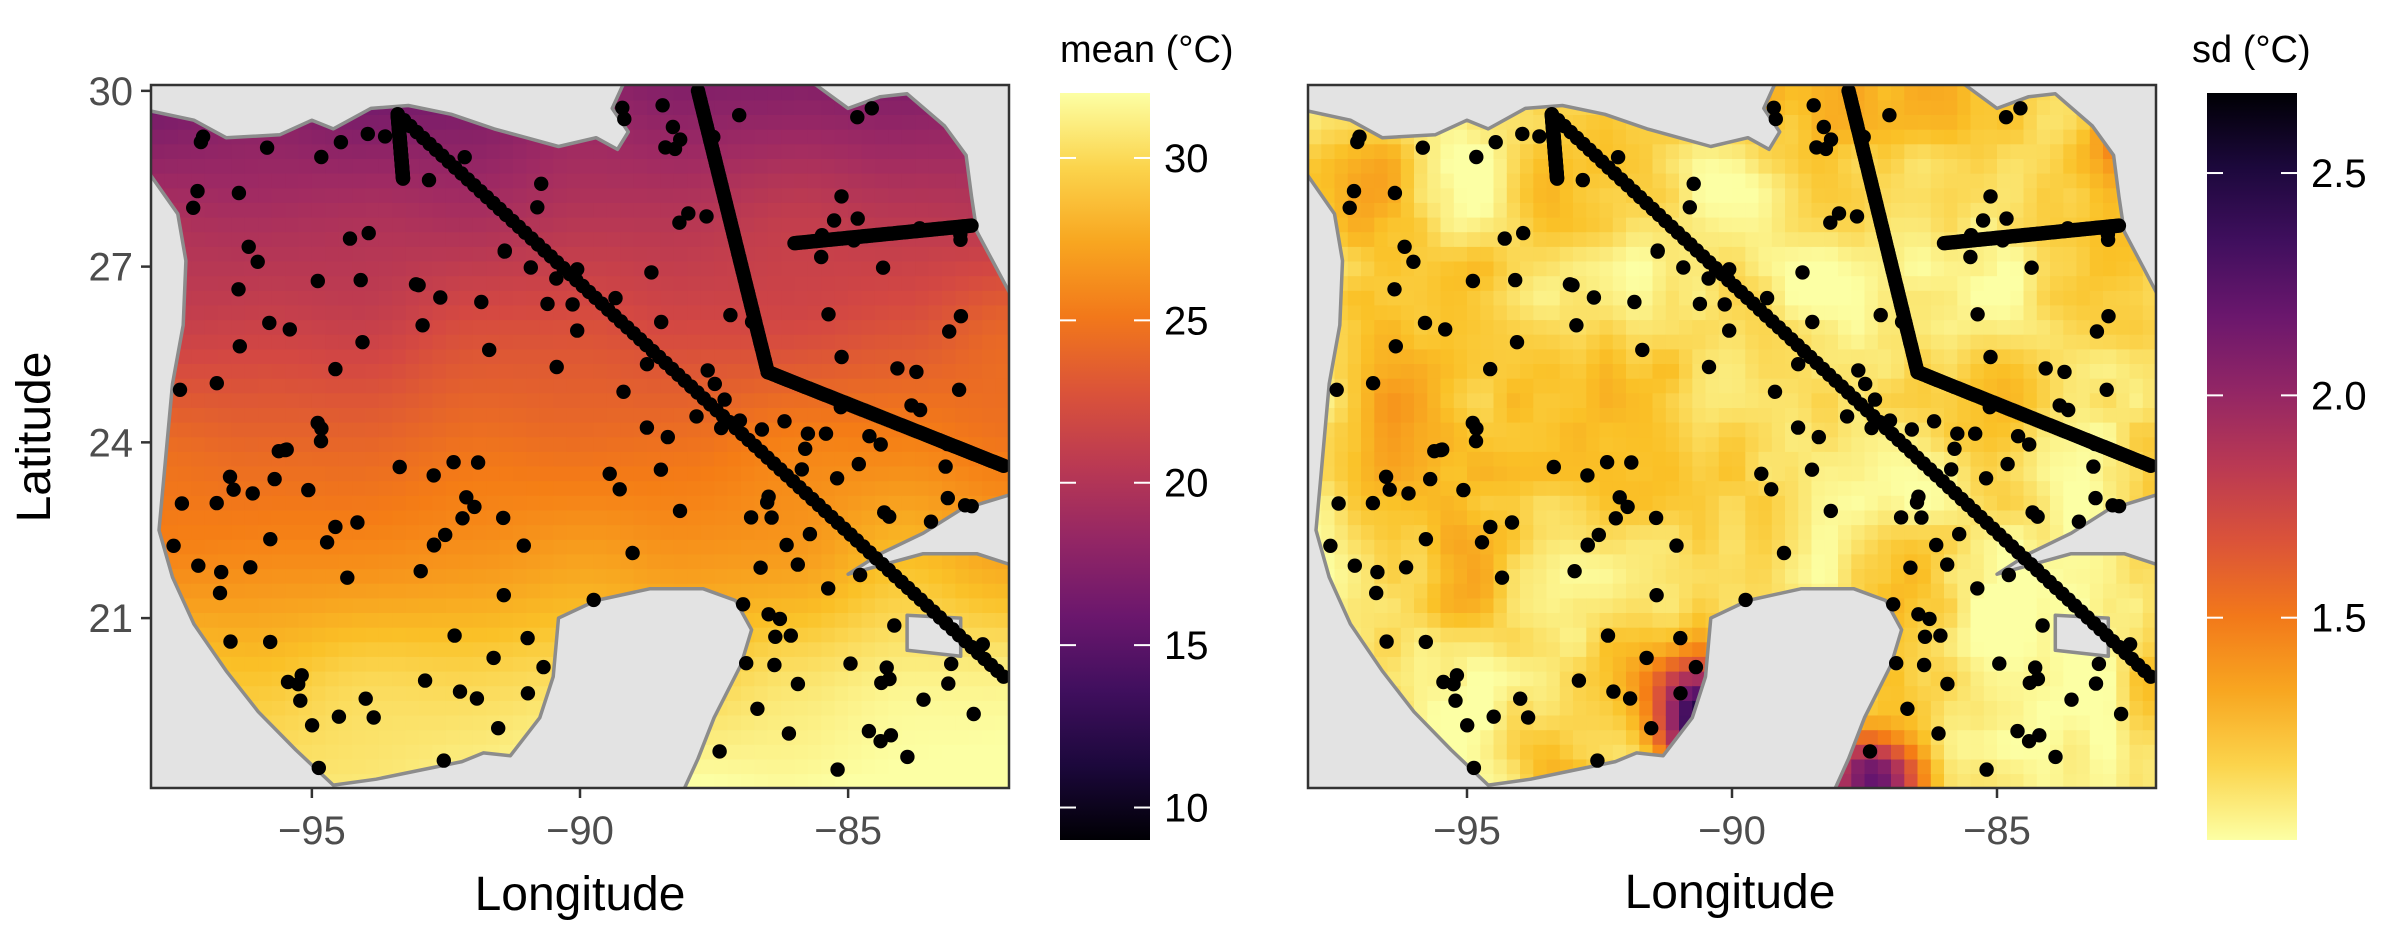  I want to click on colorbar-tick-label: 2.5, so click(2339, 174).